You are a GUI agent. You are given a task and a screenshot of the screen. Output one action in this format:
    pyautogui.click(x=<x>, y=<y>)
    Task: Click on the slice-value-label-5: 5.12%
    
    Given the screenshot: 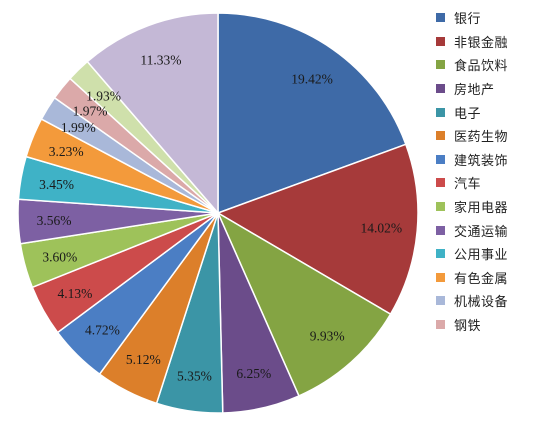 What is the action you would take?
    pyautogui.click(x=143, y=359)
    